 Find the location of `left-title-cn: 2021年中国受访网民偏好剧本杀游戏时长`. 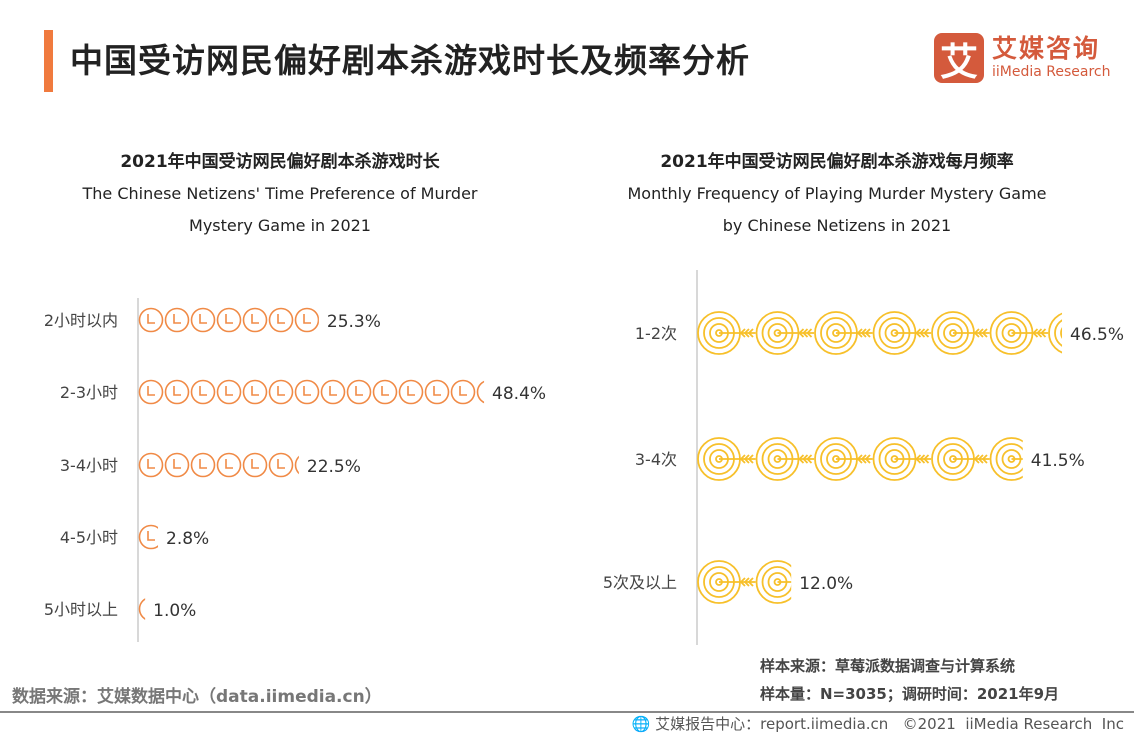

left-title-cn: 2021年中国受访网民偏好剧本杀游戏时长 is located at coordinates (280, 162).